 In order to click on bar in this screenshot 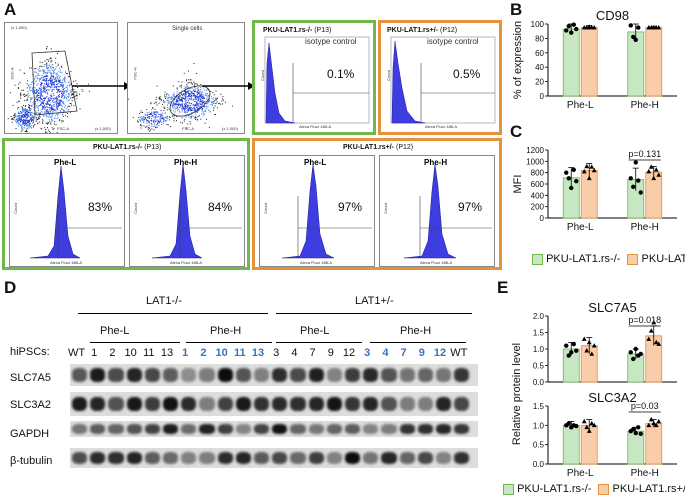, I will do `click(571, 62)`.